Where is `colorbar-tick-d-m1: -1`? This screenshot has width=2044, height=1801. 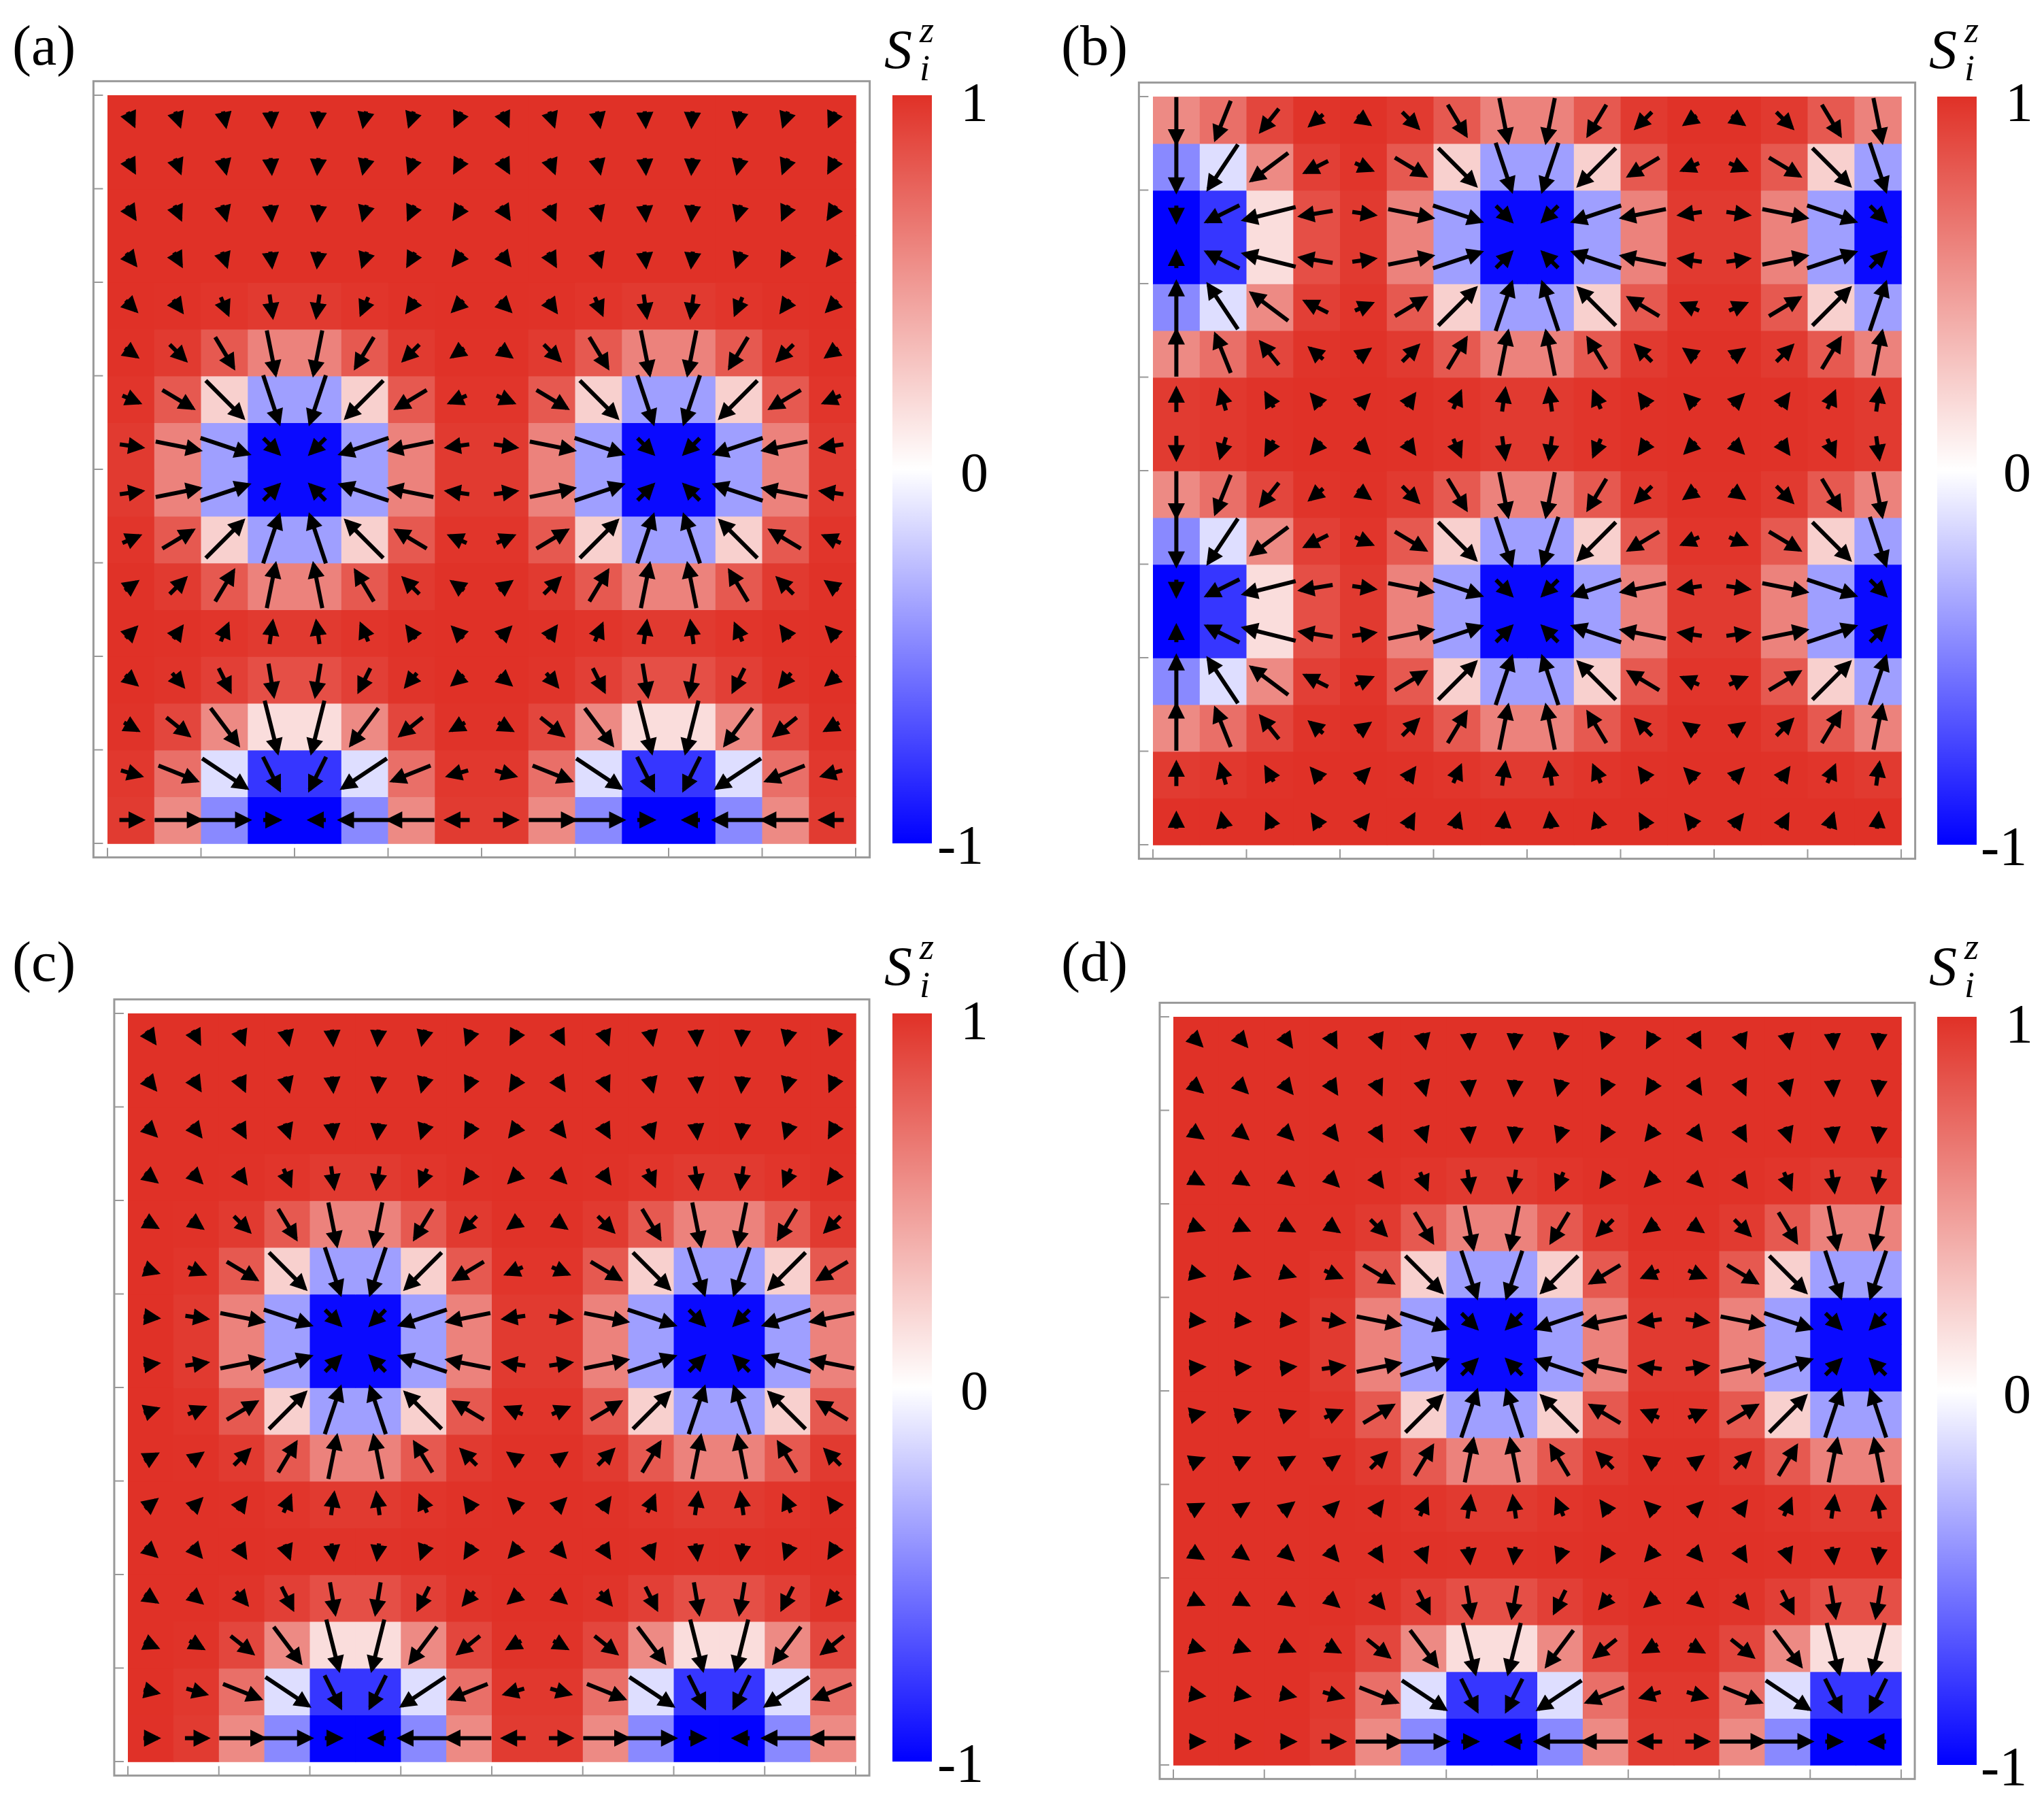 colorbar-tick-d-m1: -1 is located at coordinates (2004, 1767).